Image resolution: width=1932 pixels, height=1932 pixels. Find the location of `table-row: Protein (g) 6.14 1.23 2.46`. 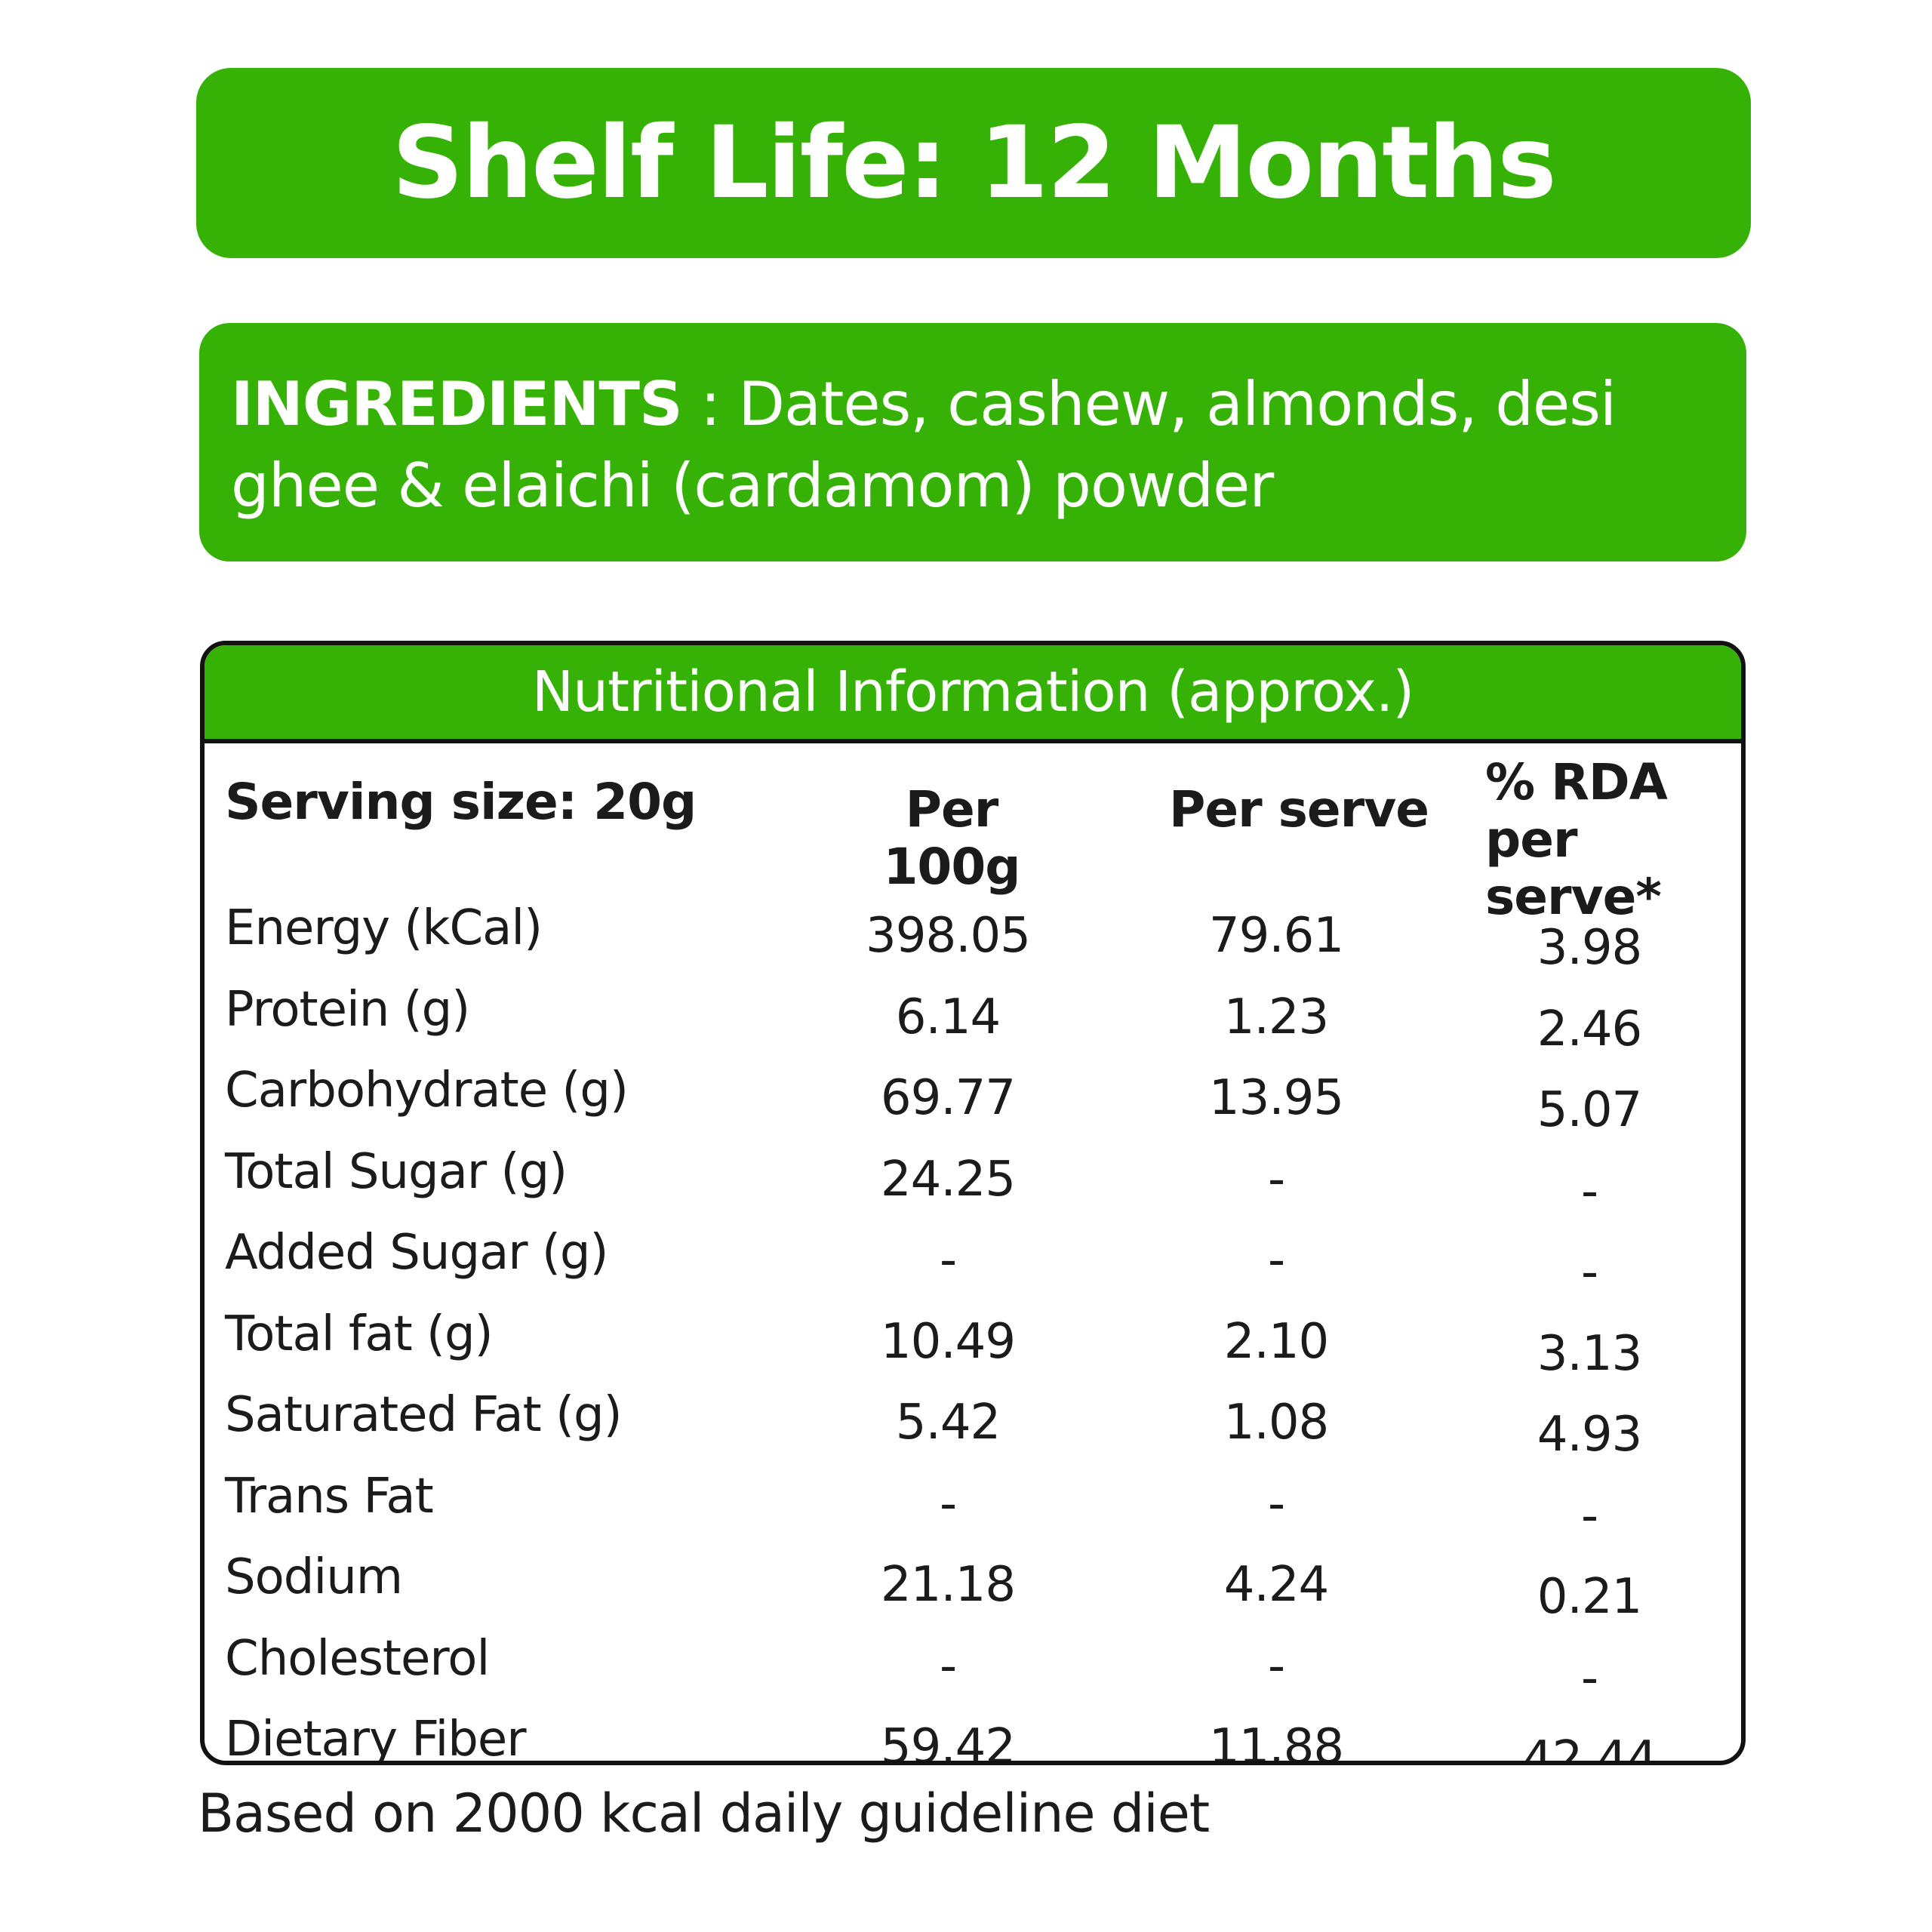

table-row: Protein (g) 6.14 1.23 2.46 is located at coordinates (973, 1016).